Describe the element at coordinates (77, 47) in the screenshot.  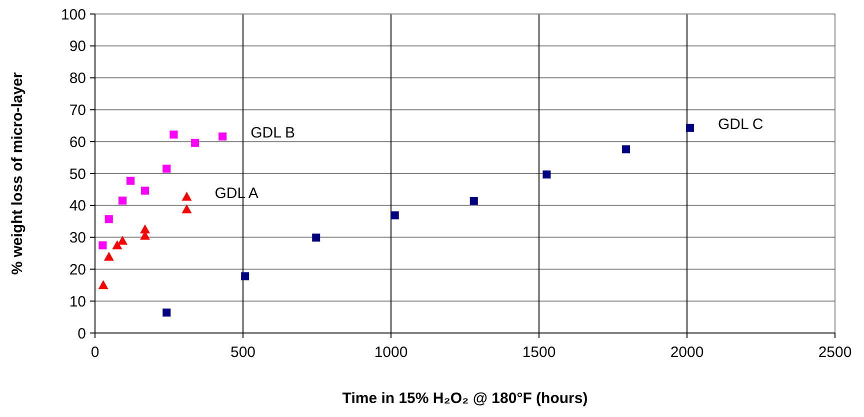
I see `y-tick-label: 90` at that location.